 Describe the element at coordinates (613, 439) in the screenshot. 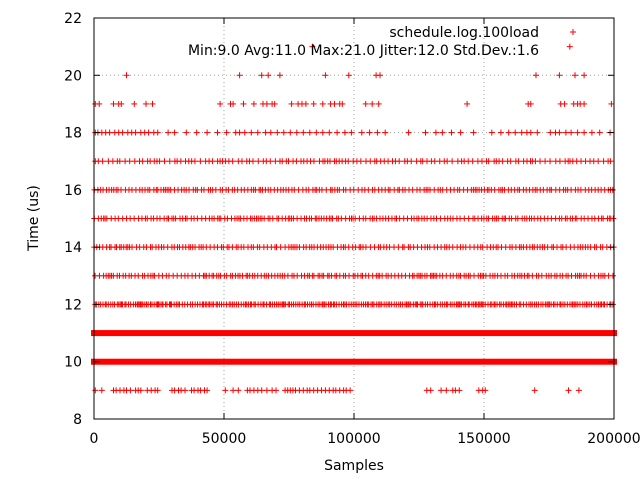

I see `x-tick-label: 200000` at that location.